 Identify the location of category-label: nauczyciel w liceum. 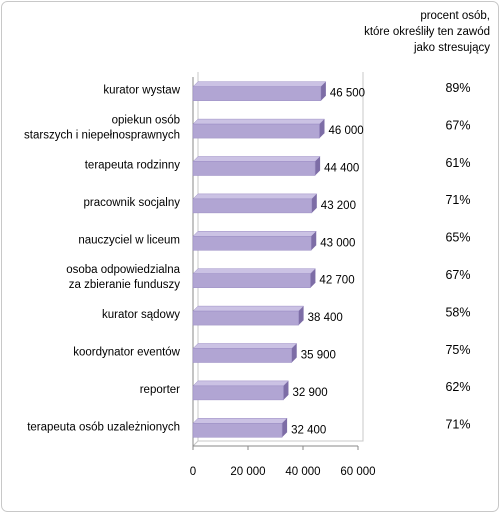
(129, 240).